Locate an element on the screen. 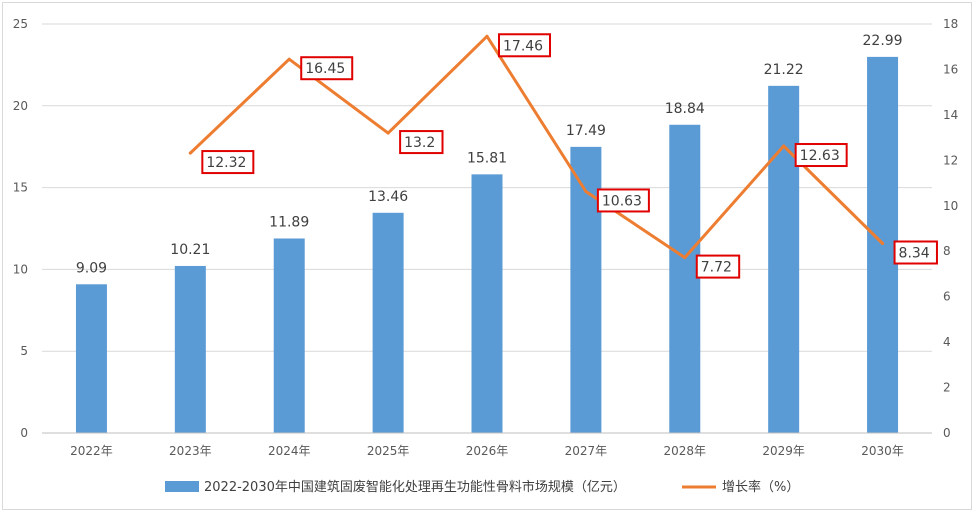  x-axis-tick-label: 2024年 is located at coordinates (289, 451).